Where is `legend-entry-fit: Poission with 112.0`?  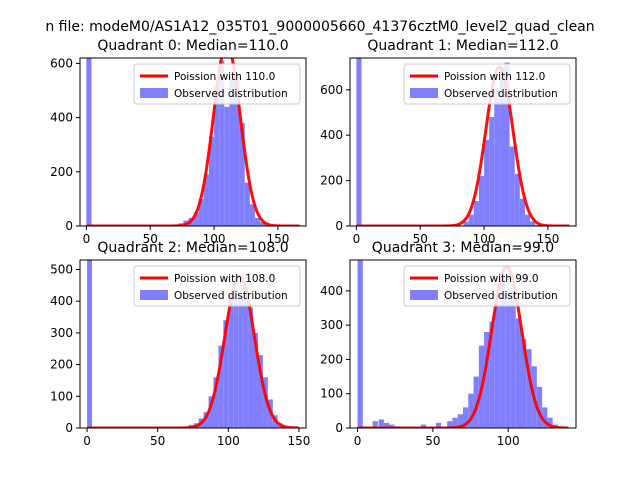
legend-entry-fit: Poission with 112.0 is located at coordinates (494, 77).